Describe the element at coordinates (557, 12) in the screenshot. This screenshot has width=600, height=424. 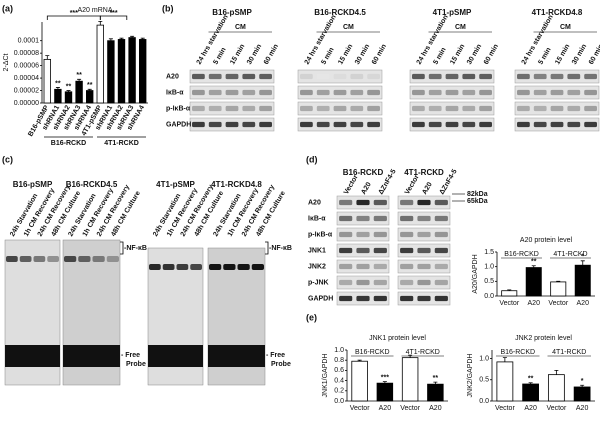
I see `blot-group-label: 4T1-RCKD4.8` at that location.